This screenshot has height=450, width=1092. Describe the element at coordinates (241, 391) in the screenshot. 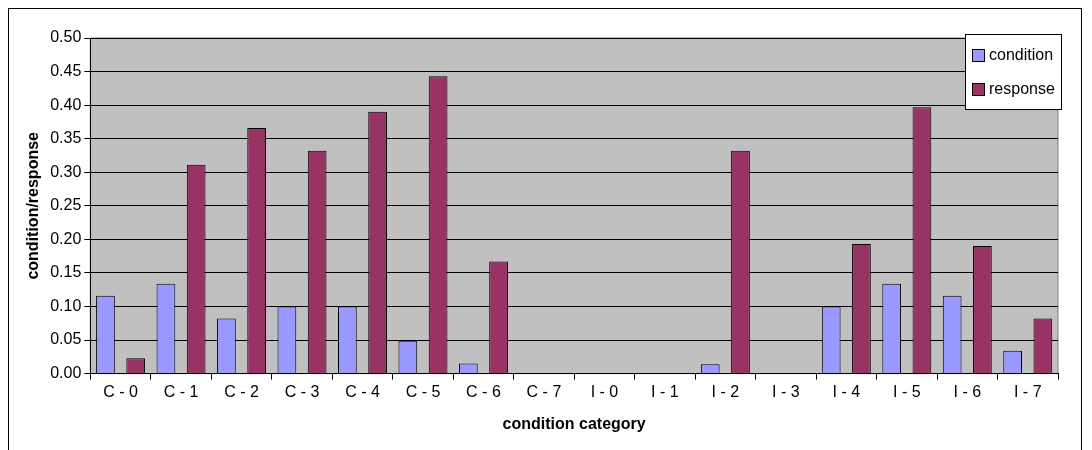

I see `x-tick-label: C - 2` at that location.